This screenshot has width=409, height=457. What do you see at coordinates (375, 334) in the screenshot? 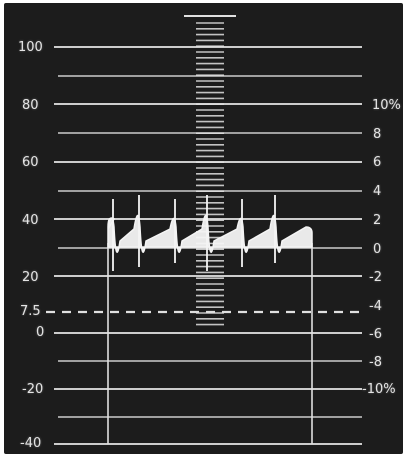
I see `right-label-minus-6: -6` at bounding box center [375, 334].